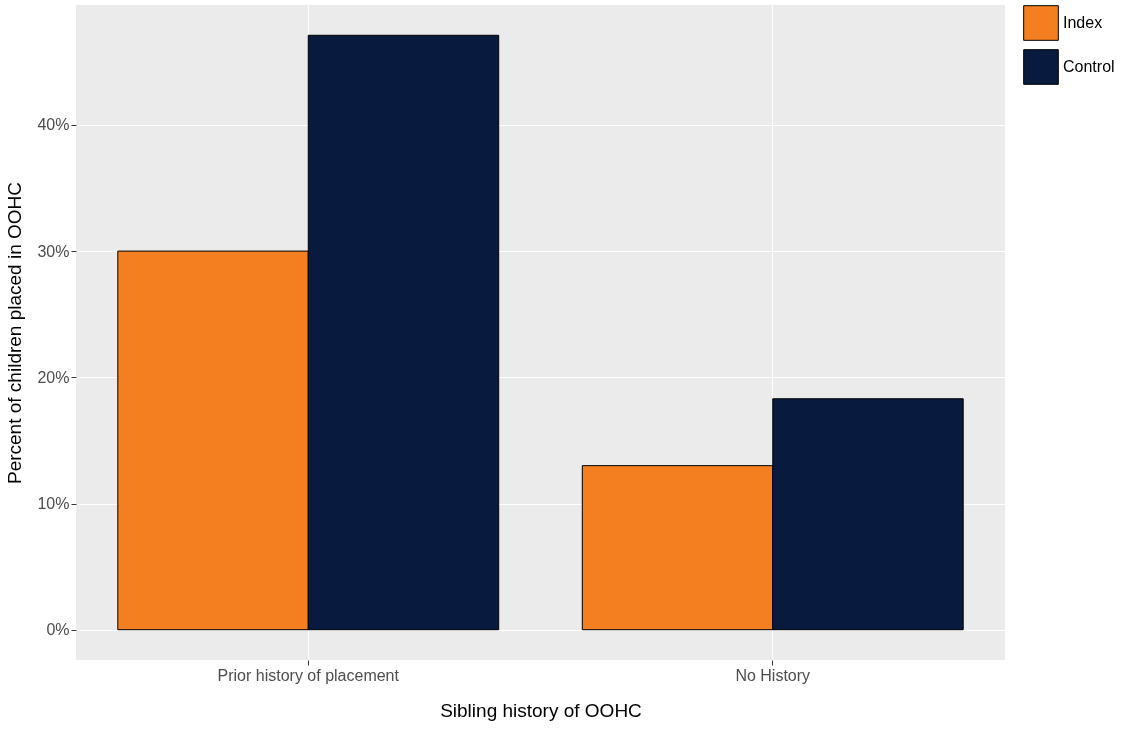  Describe the element at coordinates (53, 377) in the screenshot. I see `y-tick-label: 20%` at that location.